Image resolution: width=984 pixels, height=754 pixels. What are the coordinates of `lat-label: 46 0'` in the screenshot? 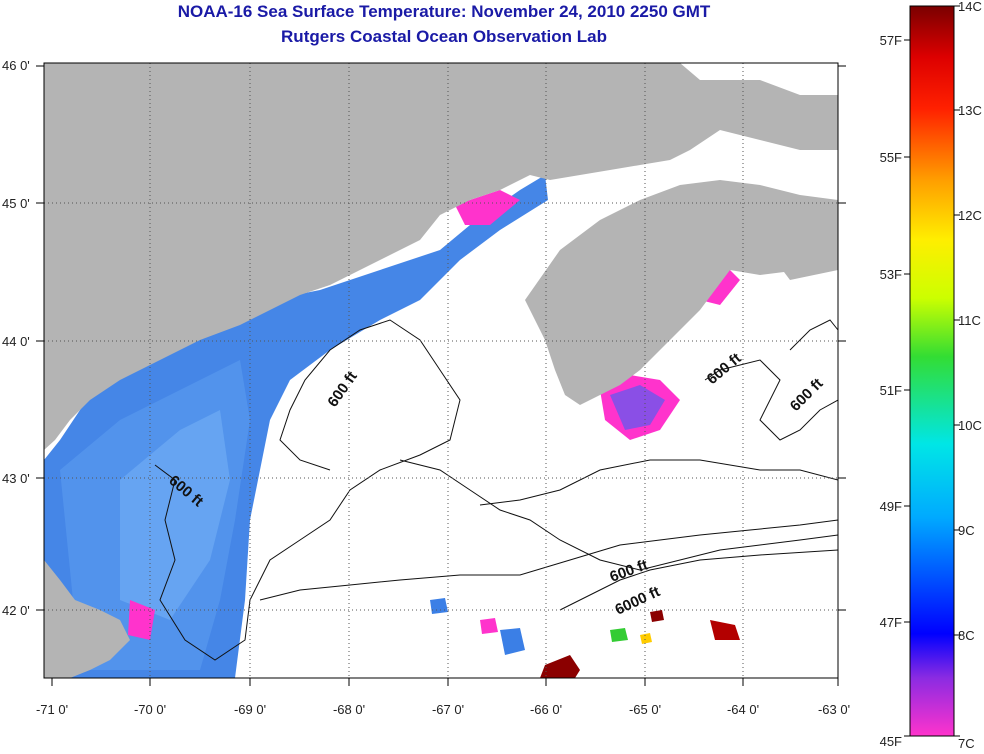 It's located at (16, 65).